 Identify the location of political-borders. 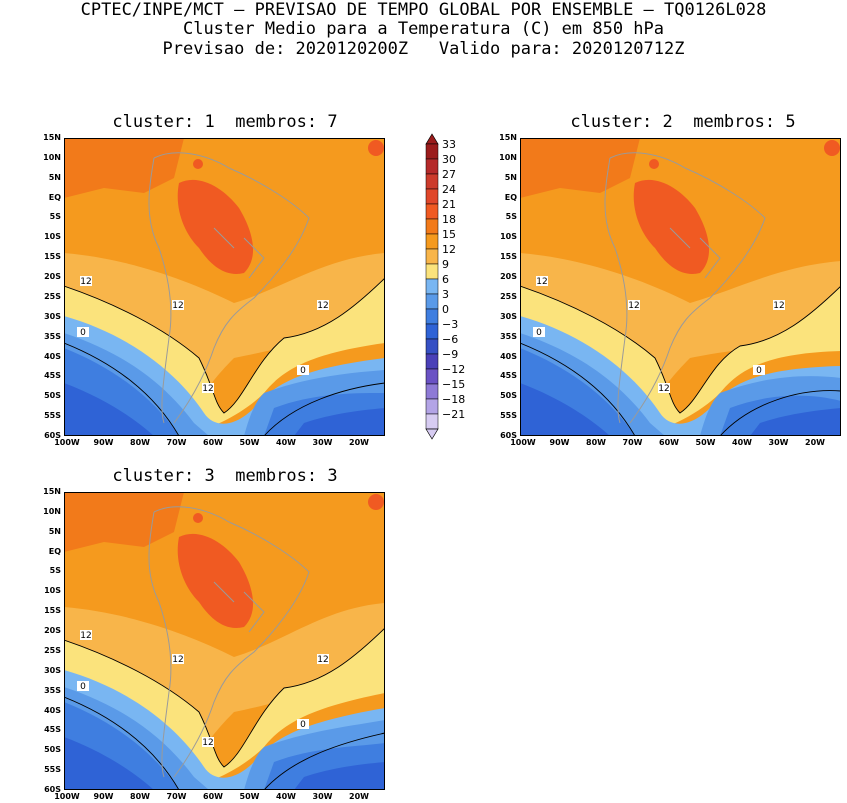
(695, 253).